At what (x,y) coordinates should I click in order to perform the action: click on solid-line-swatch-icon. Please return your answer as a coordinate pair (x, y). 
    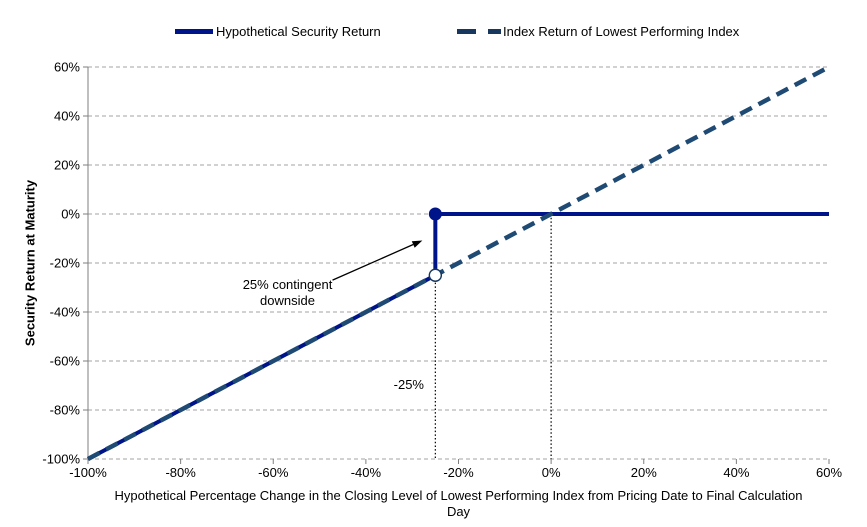
    Looking at the image, I should click on (194, 31).